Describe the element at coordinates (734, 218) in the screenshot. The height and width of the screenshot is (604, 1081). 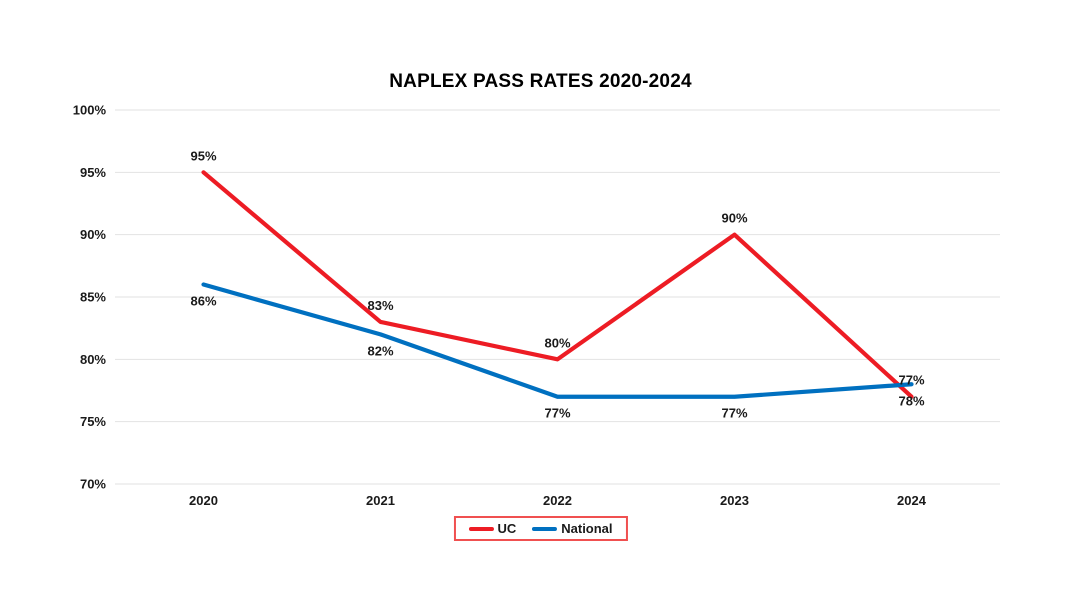
I see `uc-data-label: 90%` at that location.